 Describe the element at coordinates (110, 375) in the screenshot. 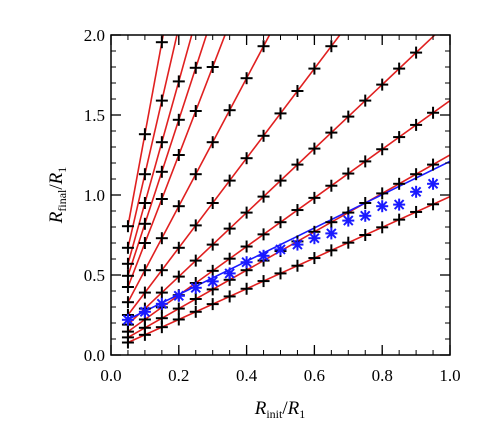

I see `x-tick-label: 0.0` at that location.